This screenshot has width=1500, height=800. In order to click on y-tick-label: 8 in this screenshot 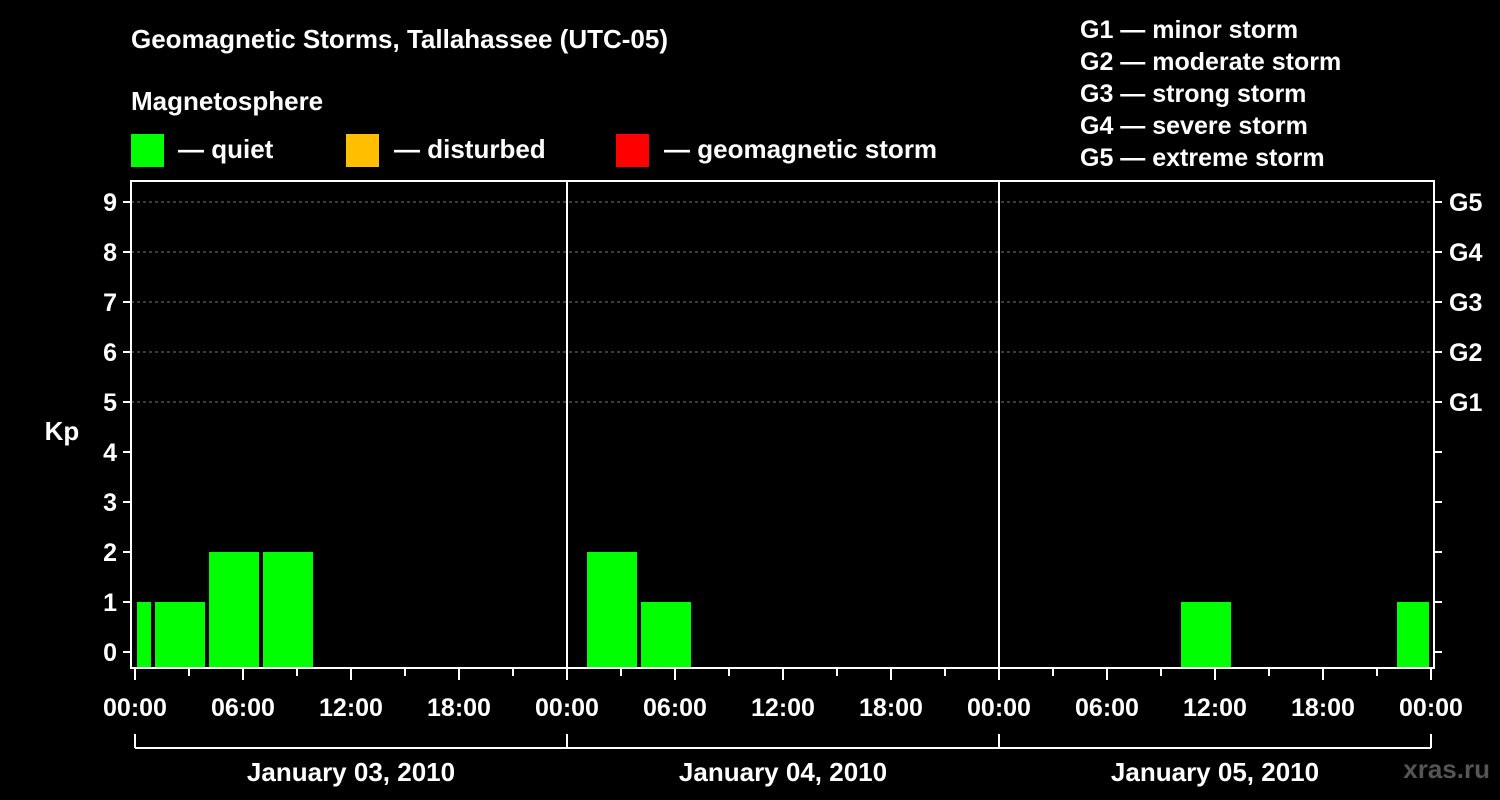, I will do `click(110, 253)`.